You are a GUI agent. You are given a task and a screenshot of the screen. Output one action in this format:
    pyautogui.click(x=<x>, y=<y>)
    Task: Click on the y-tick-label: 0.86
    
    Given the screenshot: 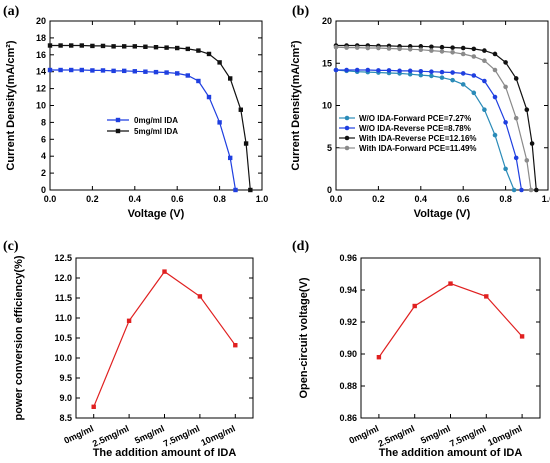 What is the action you would take?
    pyautogui.click(x=348, y=418)
    